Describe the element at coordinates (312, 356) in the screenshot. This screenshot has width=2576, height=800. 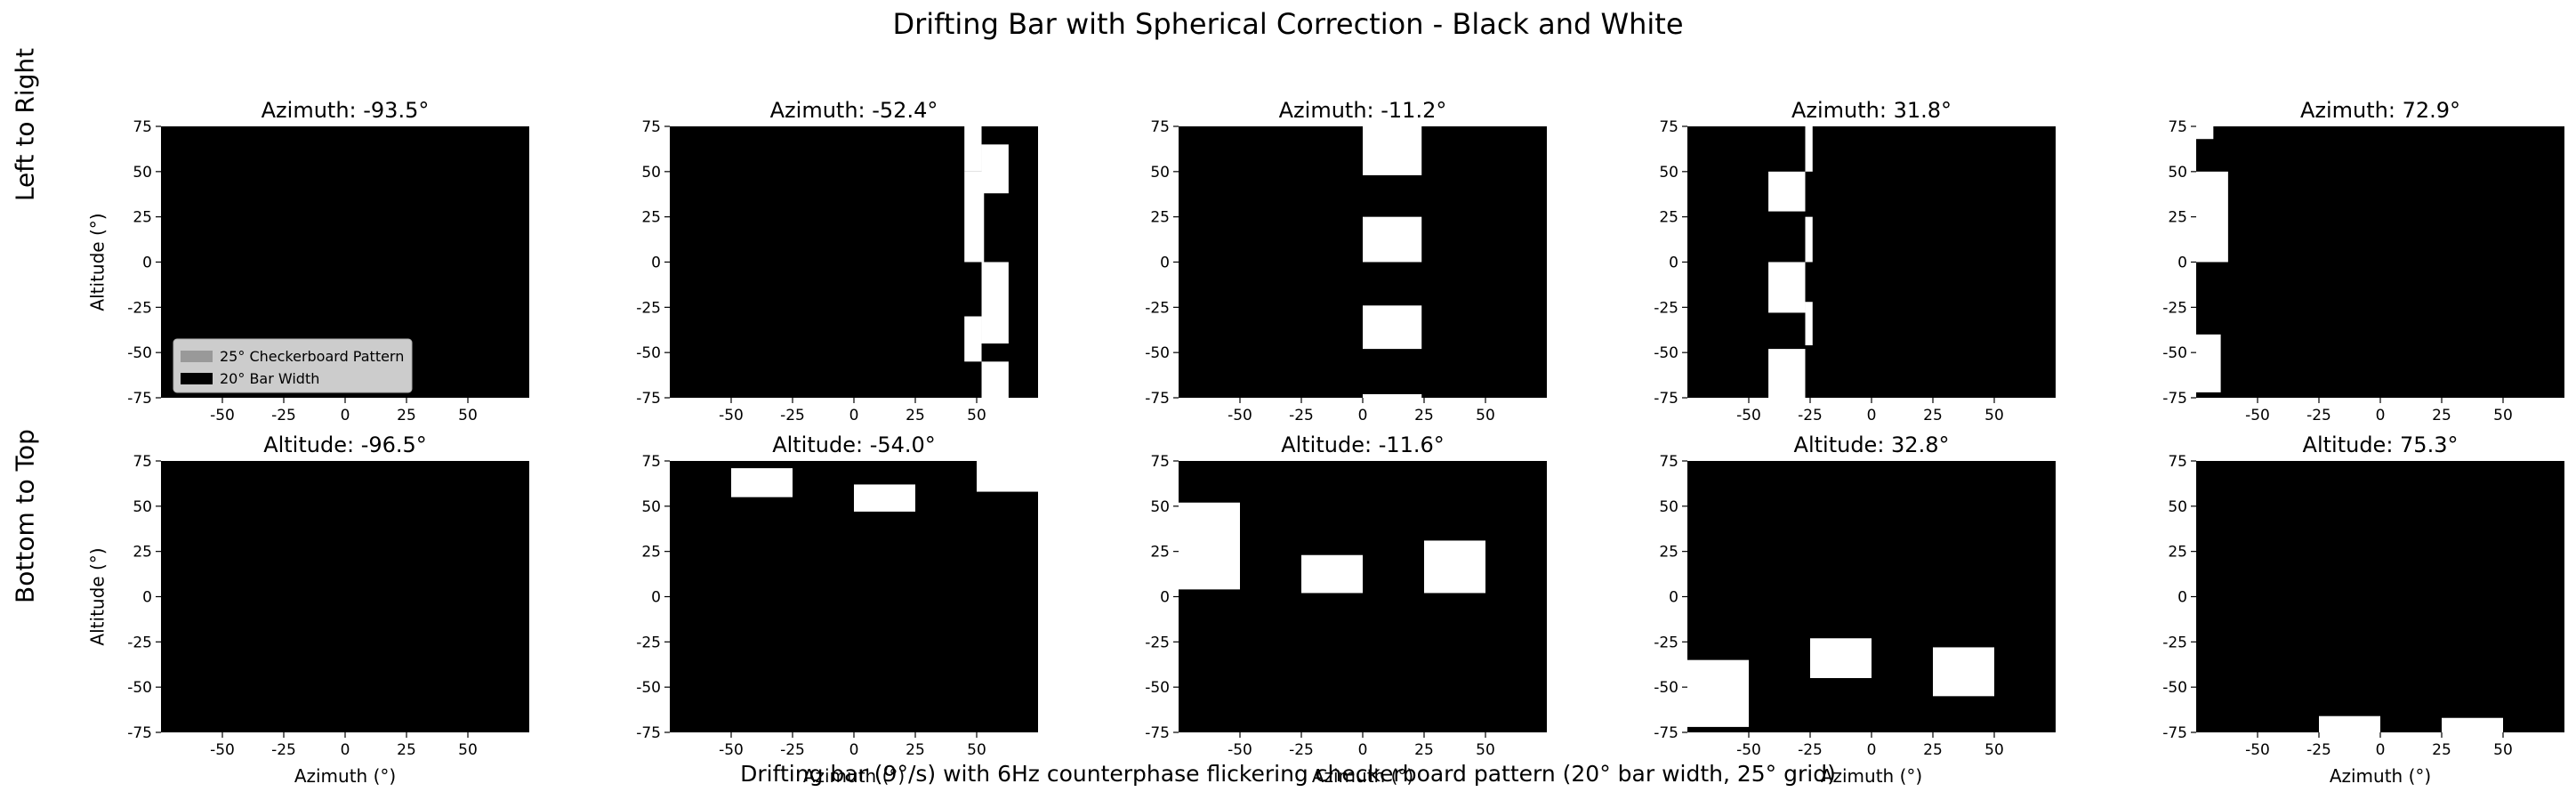
I see `legend-label: 25° Checkerboard Pattern` at that location.